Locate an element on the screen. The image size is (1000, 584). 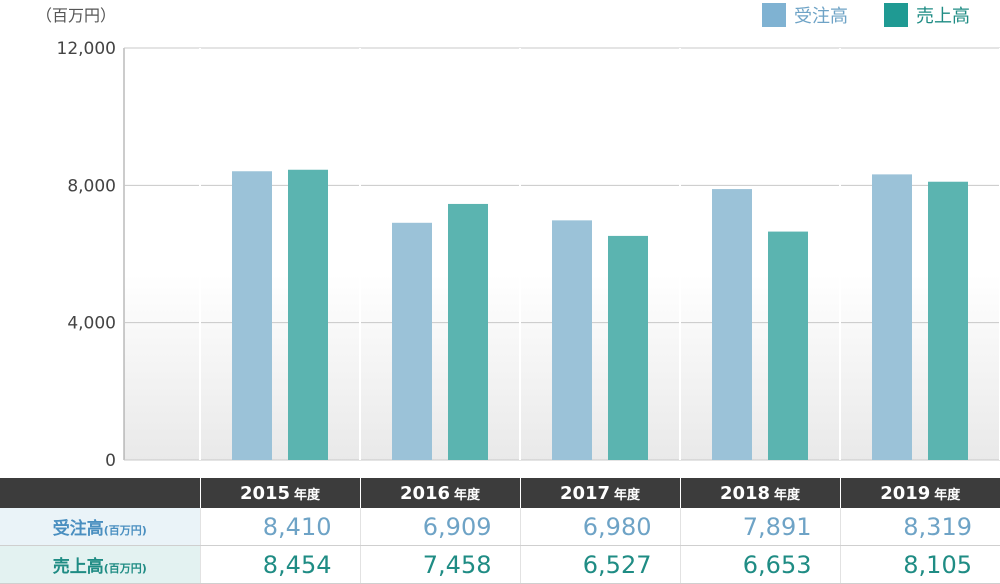
table-cell: 8,410 is located at coordinates (279, 527).